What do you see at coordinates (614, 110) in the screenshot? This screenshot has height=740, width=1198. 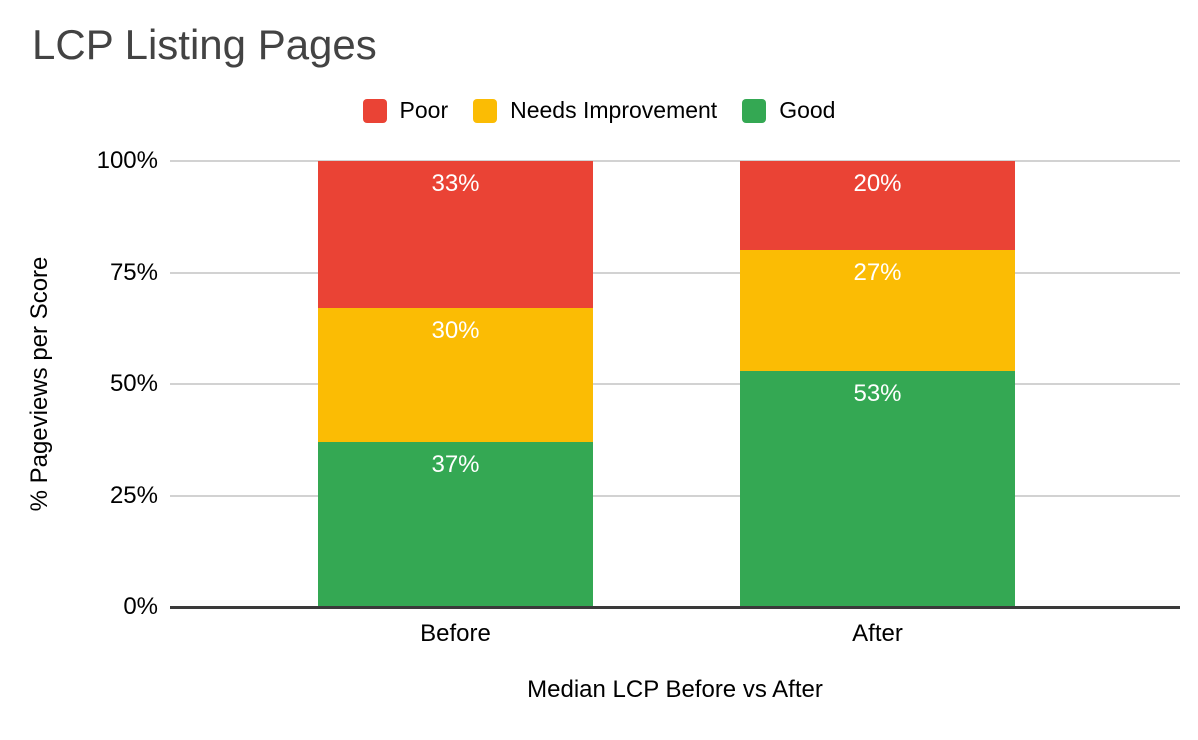 I see `legend-label-needs-improvement: Needs Improvement` at bounding box center [614, 110].